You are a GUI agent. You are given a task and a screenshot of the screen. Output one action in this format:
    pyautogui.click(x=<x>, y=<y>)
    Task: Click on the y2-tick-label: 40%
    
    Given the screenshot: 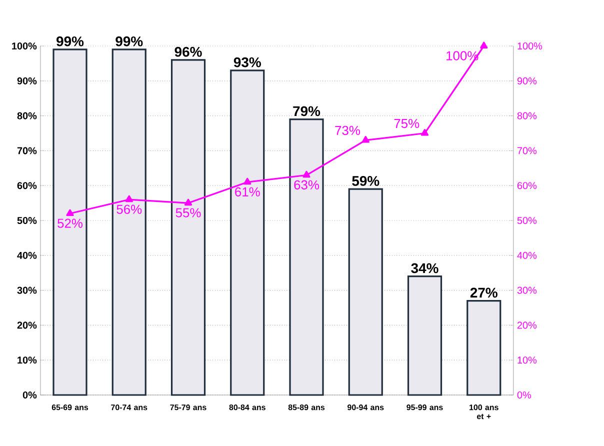 What is the action you would take?
    pyautogui.click(x=527, y=255)
    